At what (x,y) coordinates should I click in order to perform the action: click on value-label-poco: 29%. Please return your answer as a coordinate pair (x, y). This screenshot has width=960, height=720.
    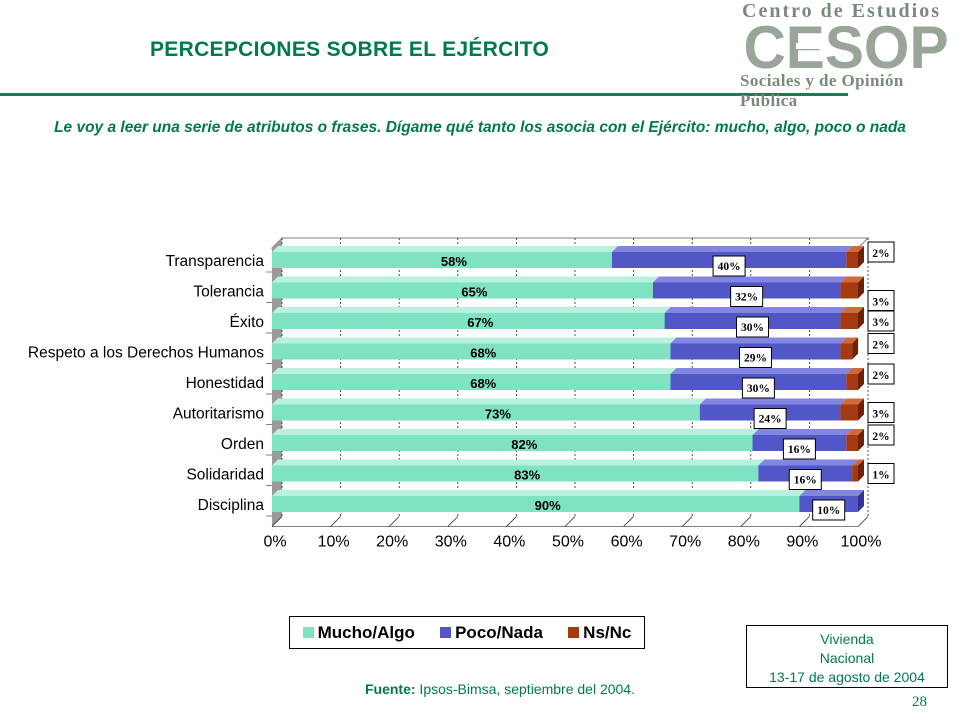
    Looking at the image, I should click on (755, 359).